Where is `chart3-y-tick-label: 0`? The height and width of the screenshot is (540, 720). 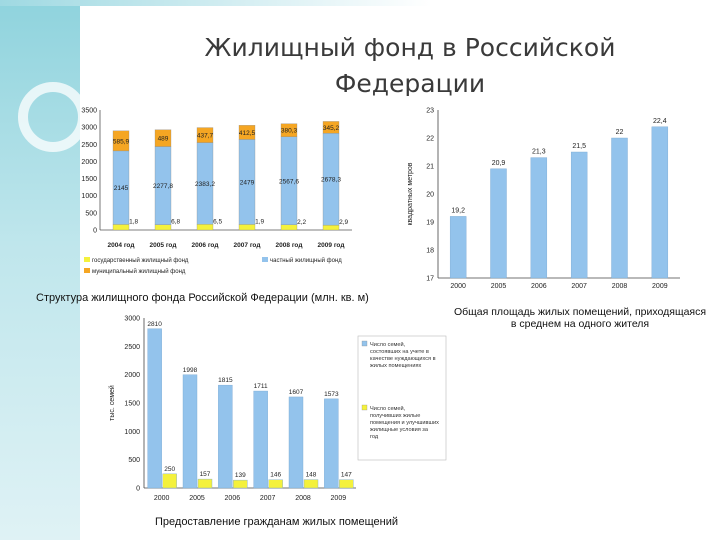 chart3-y-tick-label: 0 is located at coordinates (138, 489).